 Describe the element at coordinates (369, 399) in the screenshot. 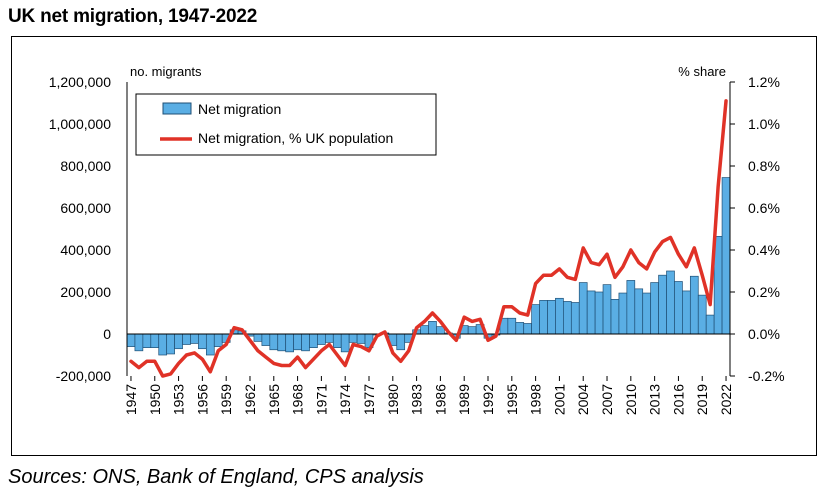

I see `x-axis-tick-label: 1977` at that location.